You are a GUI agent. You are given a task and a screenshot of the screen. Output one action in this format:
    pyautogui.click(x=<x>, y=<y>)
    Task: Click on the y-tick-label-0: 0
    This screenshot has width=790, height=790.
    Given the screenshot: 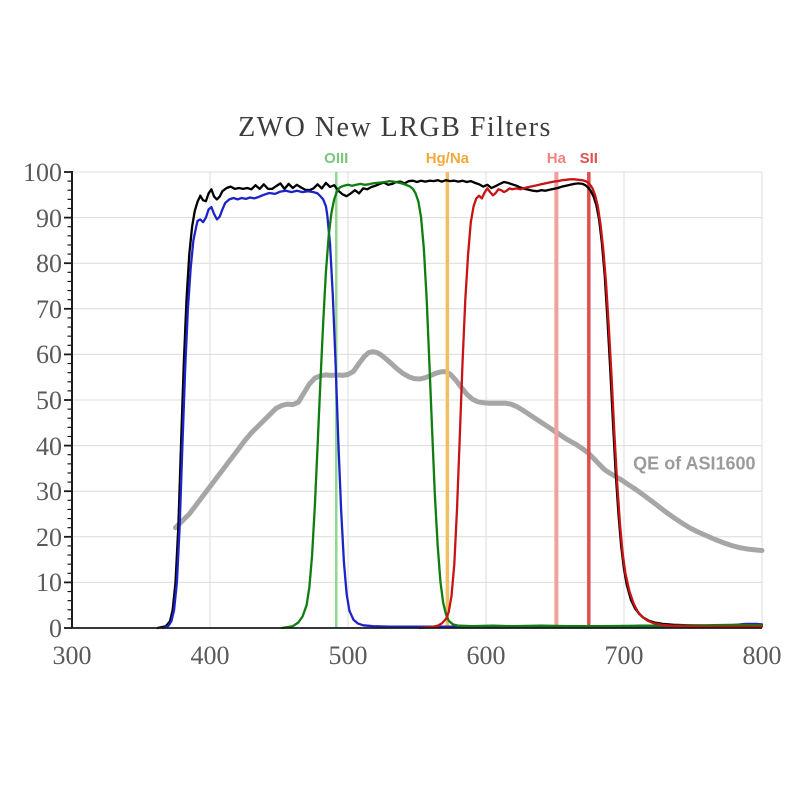 What is the action you would take?
    pyautogui.click(x=55, y=628)
    